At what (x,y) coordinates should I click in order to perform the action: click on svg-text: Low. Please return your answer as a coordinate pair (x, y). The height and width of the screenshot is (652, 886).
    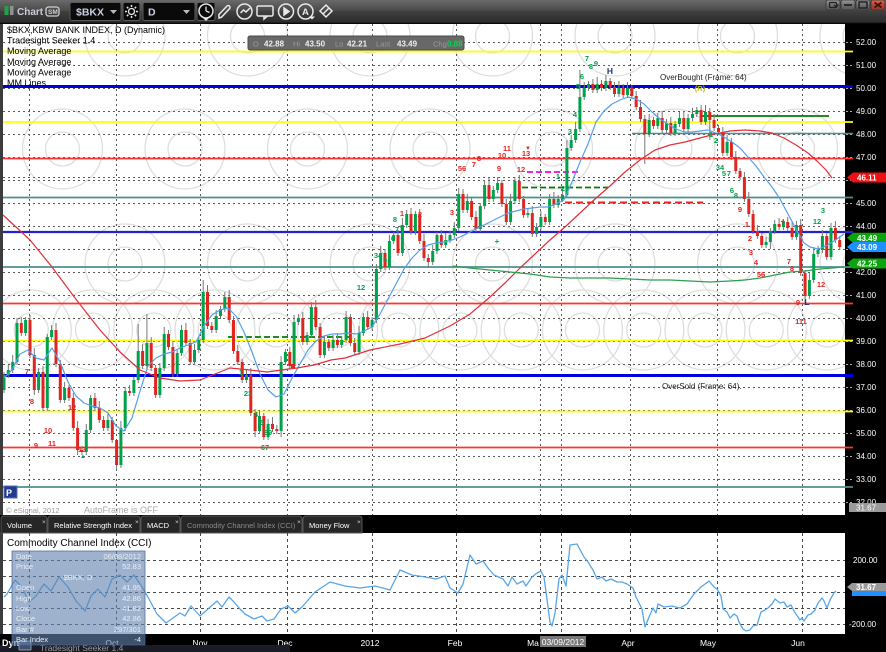
    Looking at the image, I should click on (23, 608).